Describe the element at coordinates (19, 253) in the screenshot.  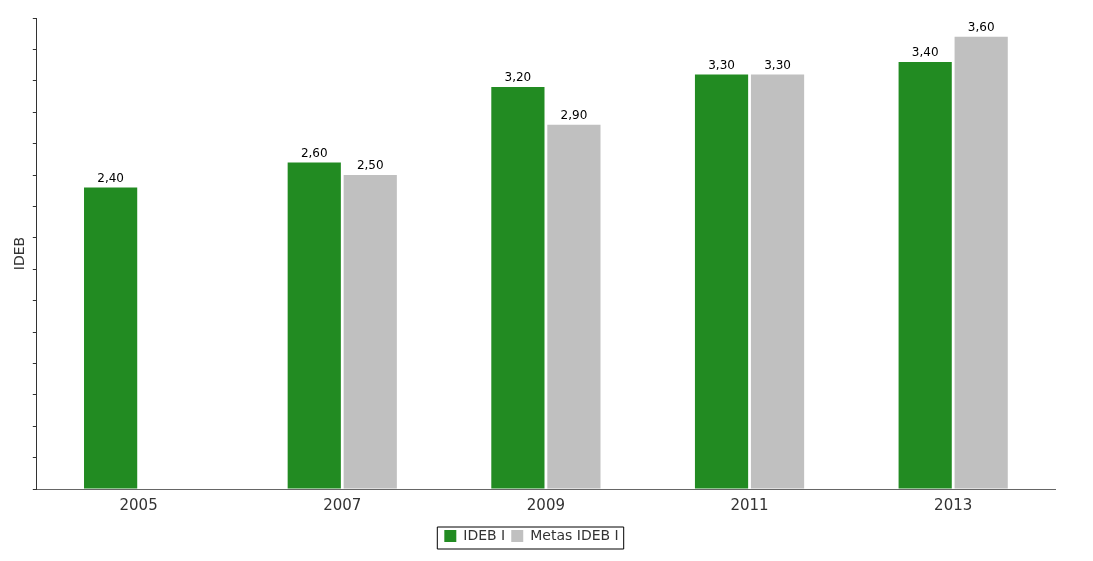
I see `y-axis-title: IDEB` at that location.